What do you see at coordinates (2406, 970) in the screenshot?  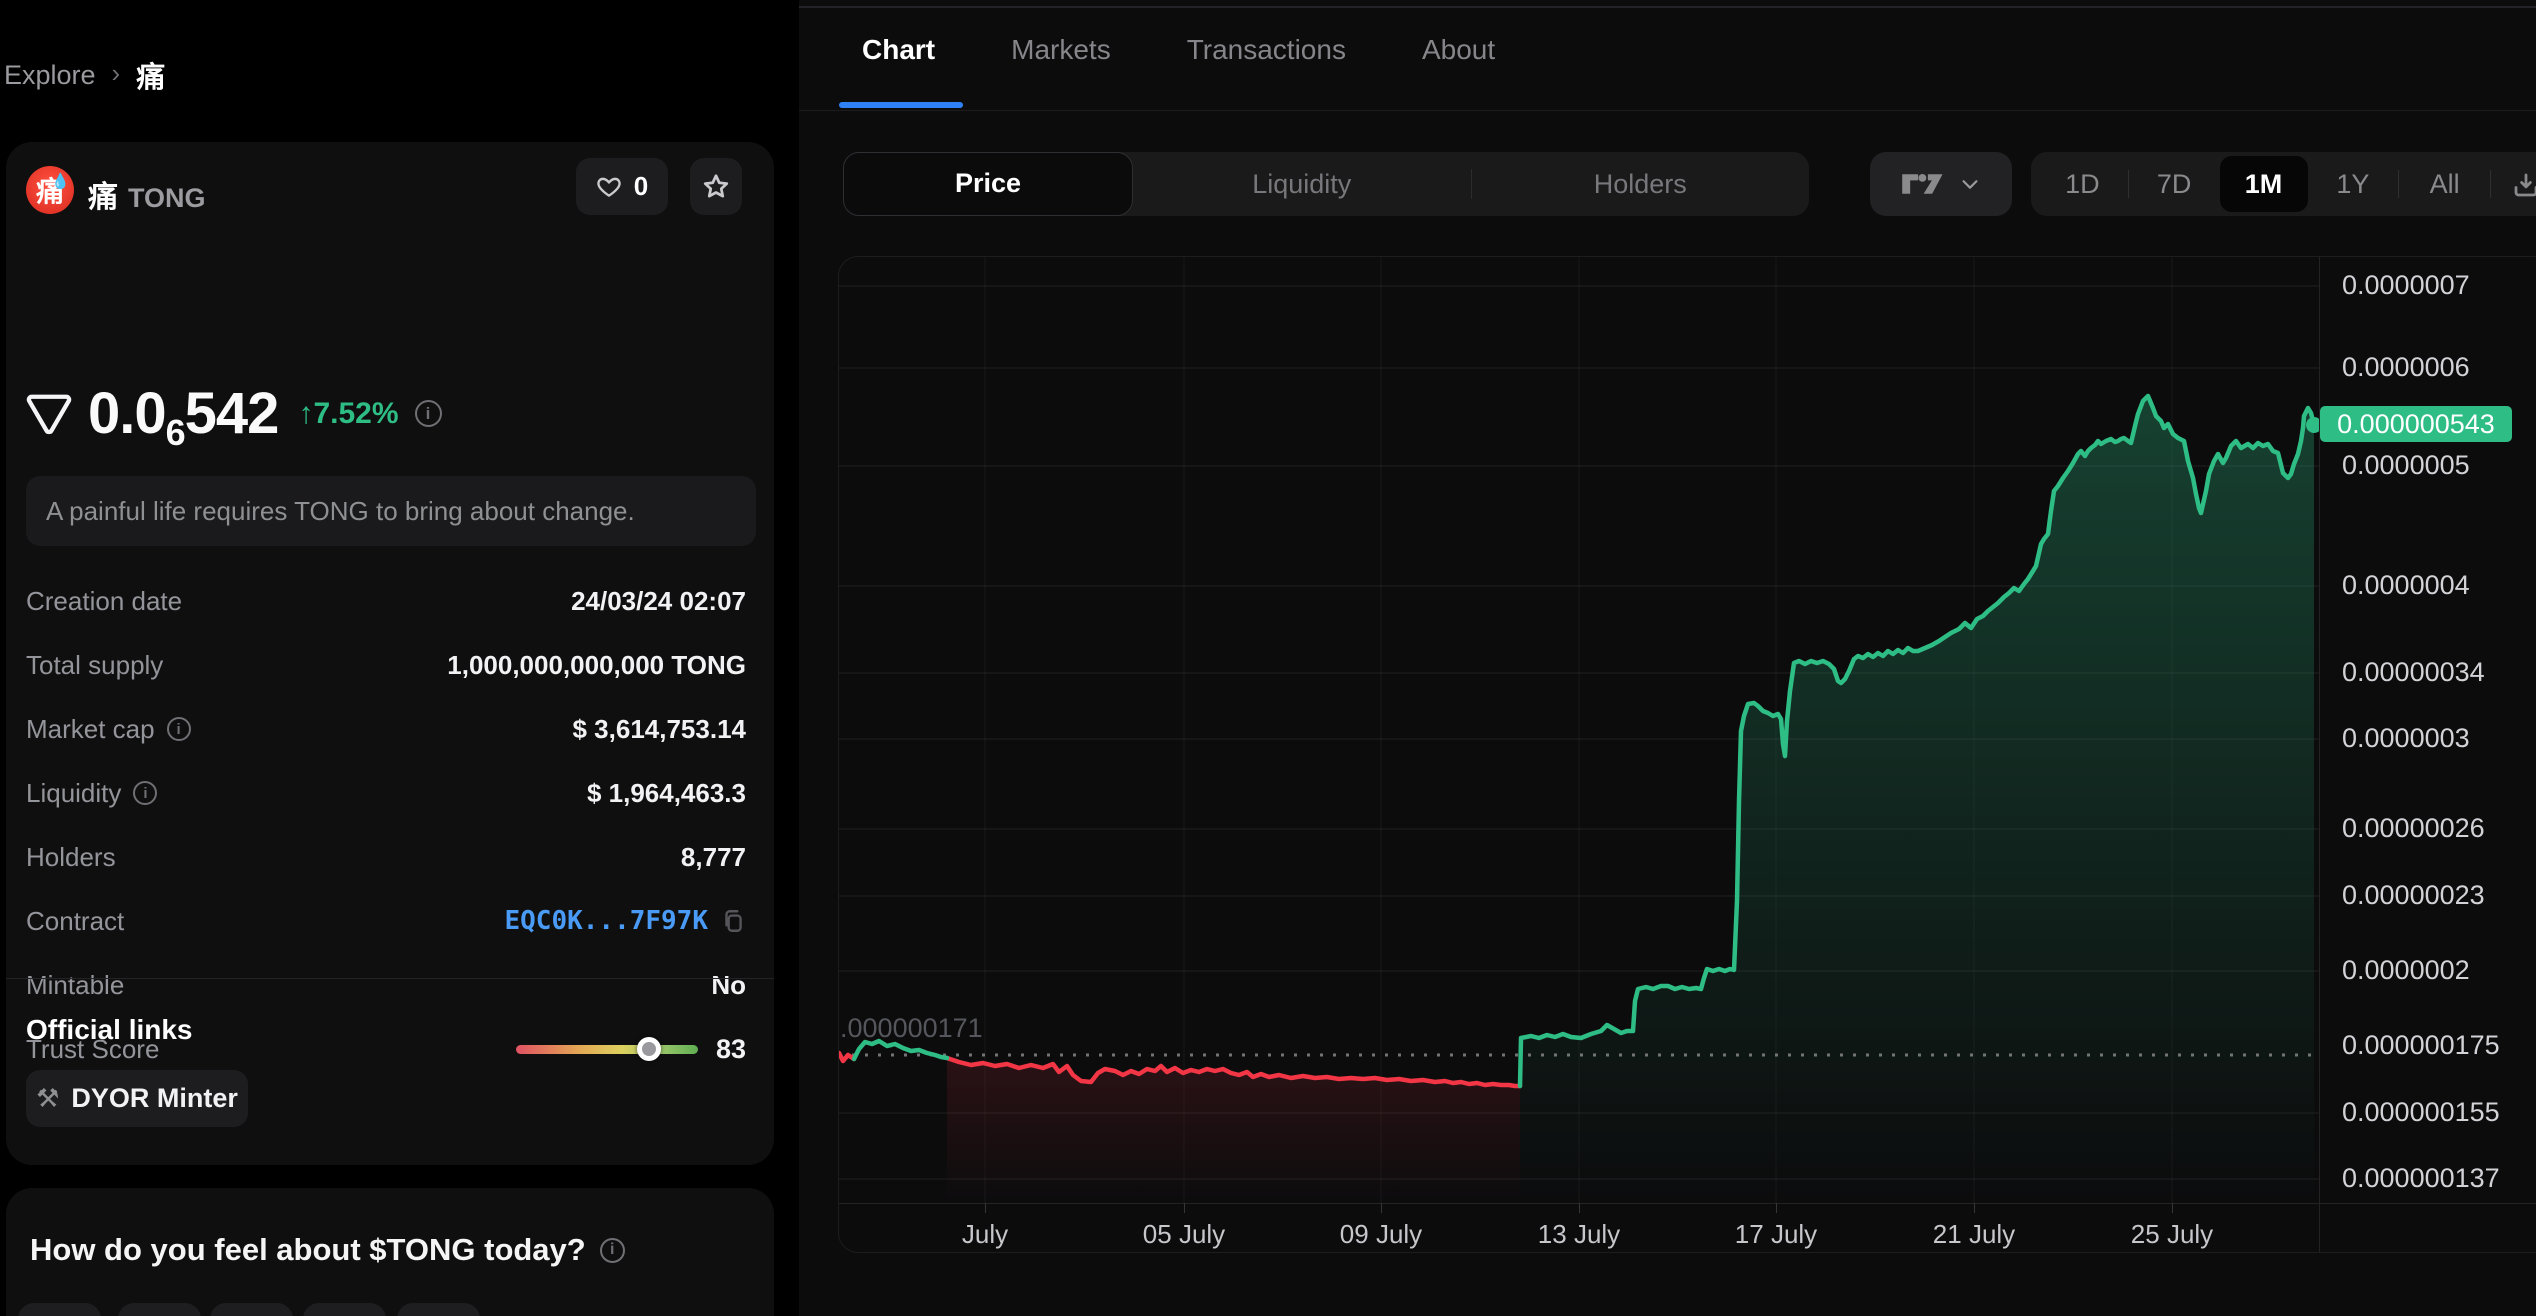 I see `y-axis-label: 0.0000002` at bounding box center [2406, 970].